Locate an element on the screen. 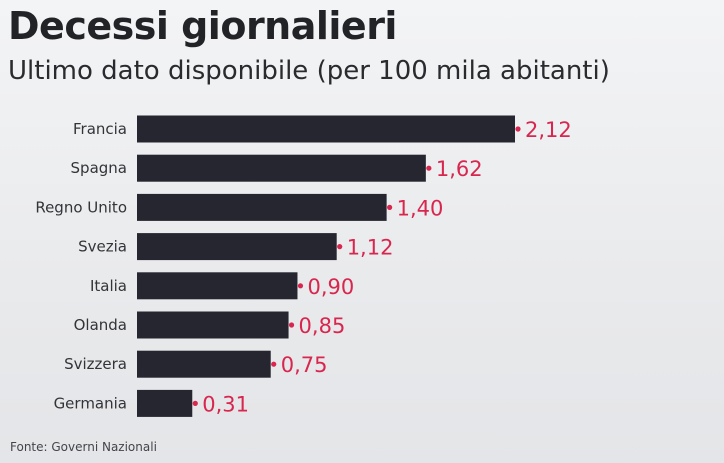 Image resolution: width=724 pixels, height=463 pixels. bar-spagna is located at coordinates (281, 168).